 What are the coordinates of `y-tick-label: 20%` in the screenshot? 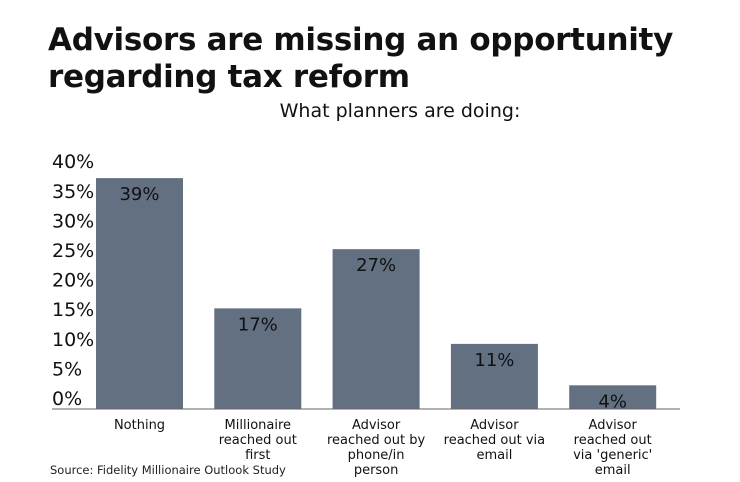 It's located at (73, 281).